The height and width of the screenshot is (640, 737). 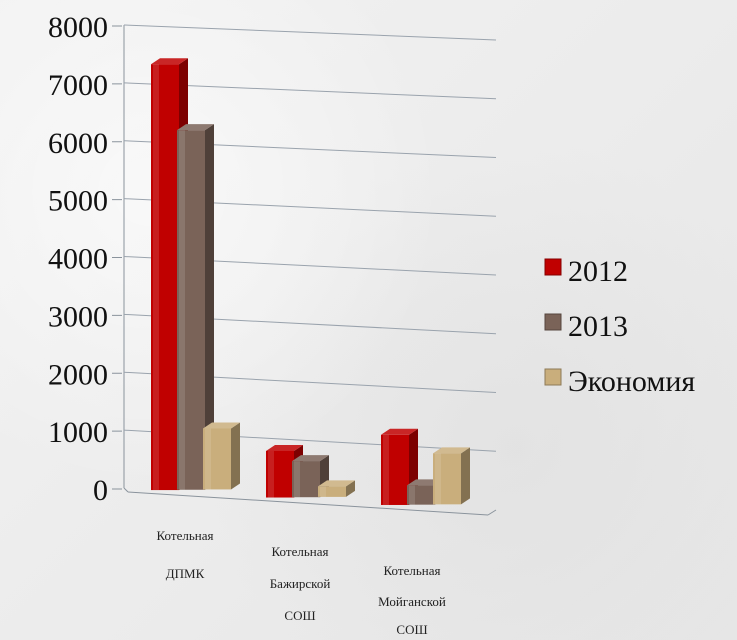 I want to click on y-tick-label: 5000, so click(x=78, y=201).